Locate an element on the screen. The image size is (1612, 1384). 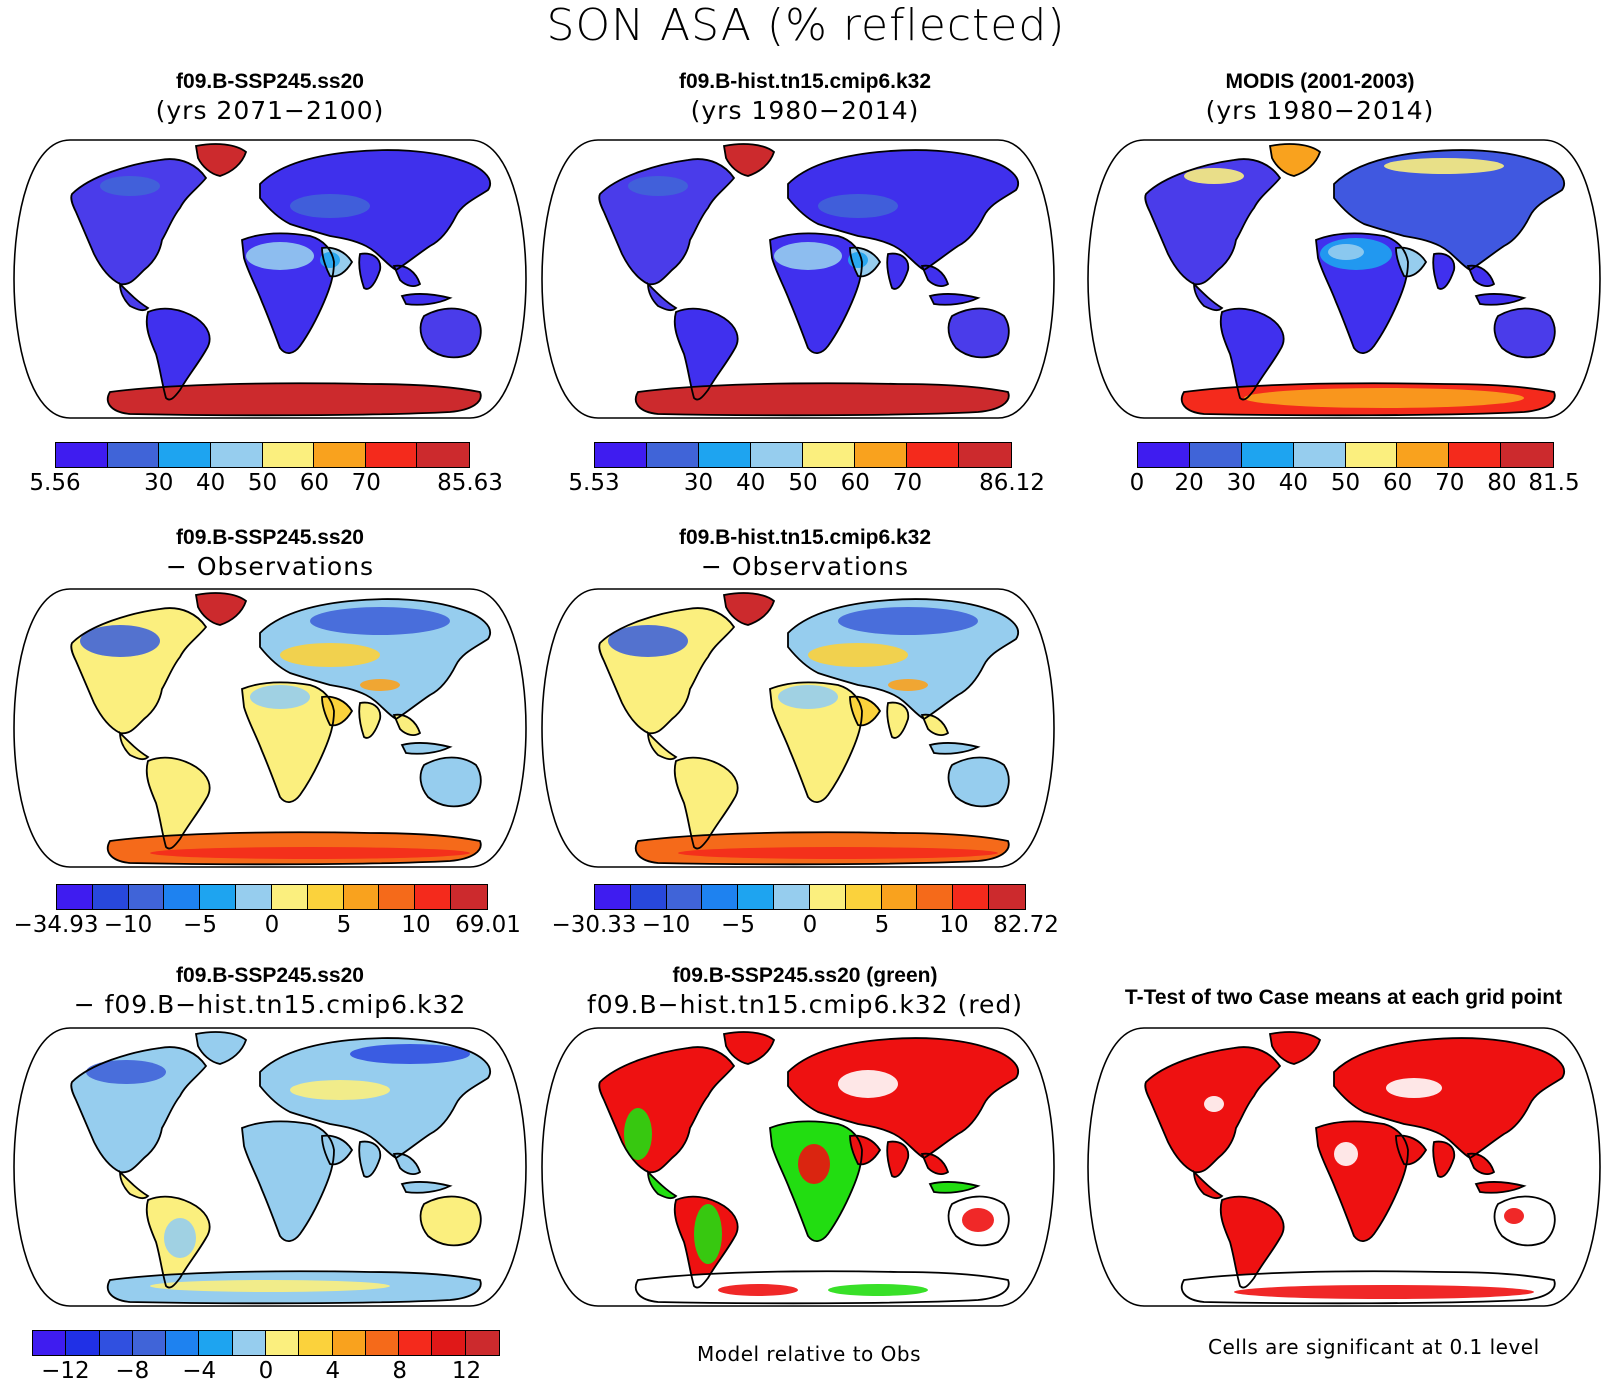
colorbar-tick-label: 0 is located at coordinates (1137, 483).